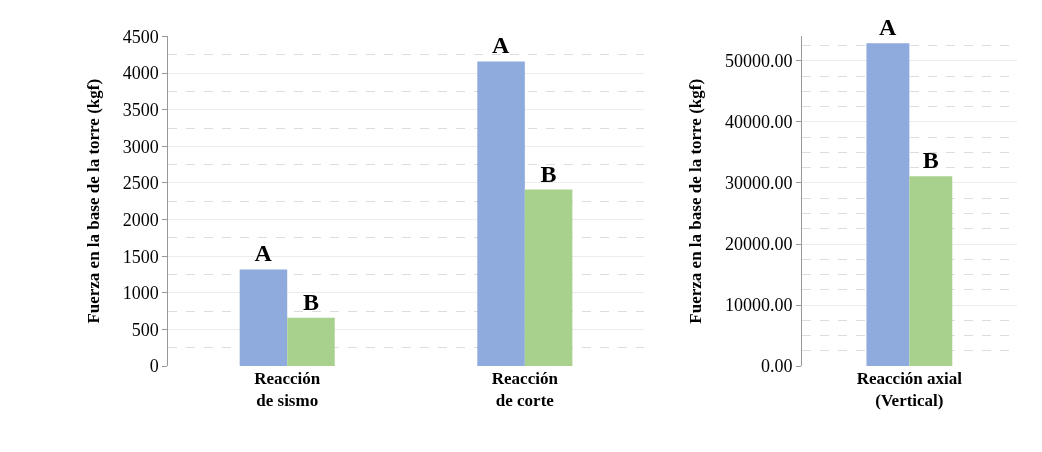 The height and width of the screenshot is (452, 1042). Describe the element at coordinates (140, 293) in the screenshot. I see `y-tick-label: 1000` at that location.